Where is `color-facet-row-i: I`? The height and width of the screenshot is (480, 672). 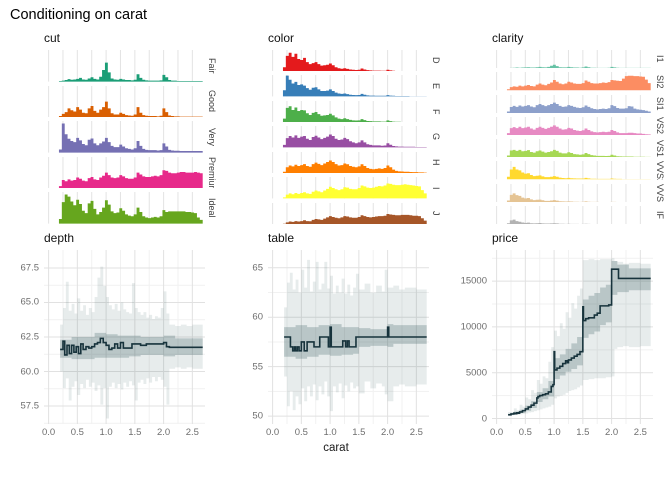 color-facet-row-i: I is located at coordinates (355, 188).